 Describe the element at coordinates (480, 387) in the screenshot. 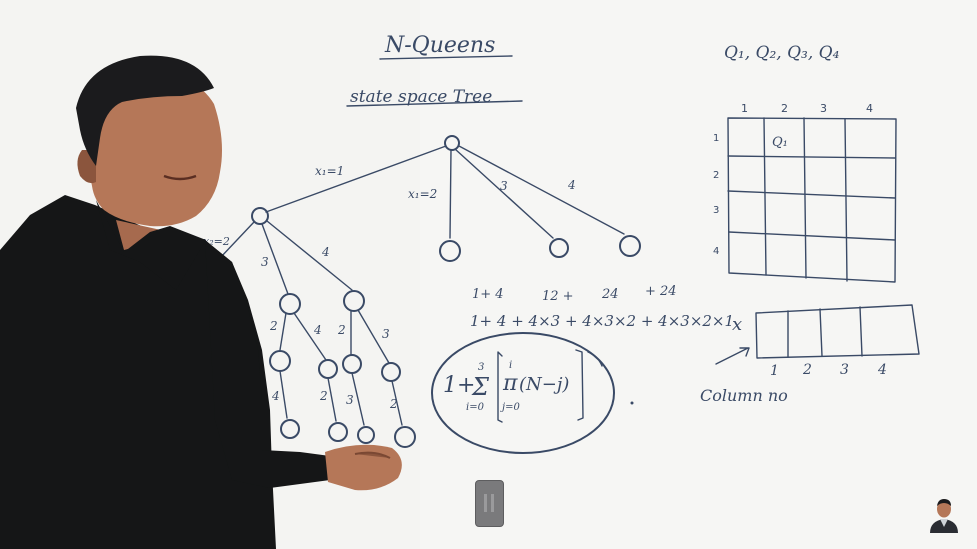

I see `formula-sigma: Σ` at that location.